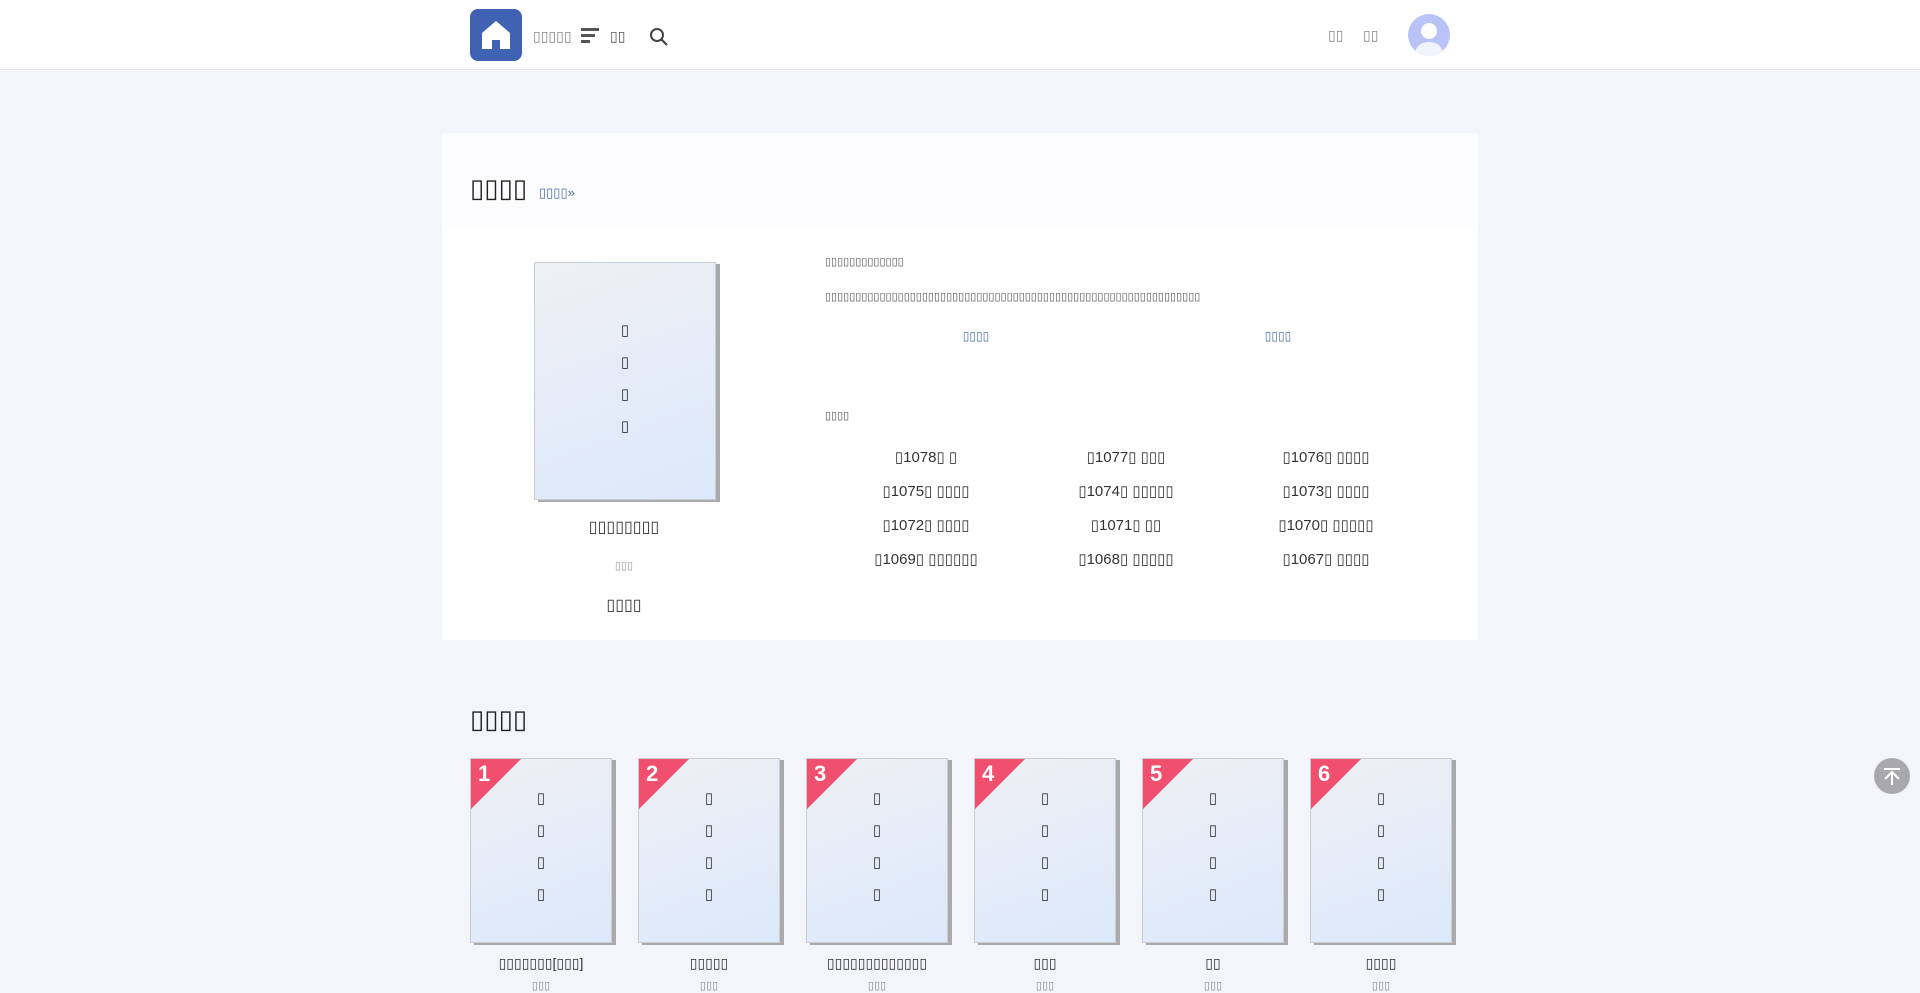 This screenshot has height=993, width=1920. Describe the element at coordinates (1326, 491) in the screenshot. I see `chapter-link: ▯1073▯ ▯▯▯▯` at that location.